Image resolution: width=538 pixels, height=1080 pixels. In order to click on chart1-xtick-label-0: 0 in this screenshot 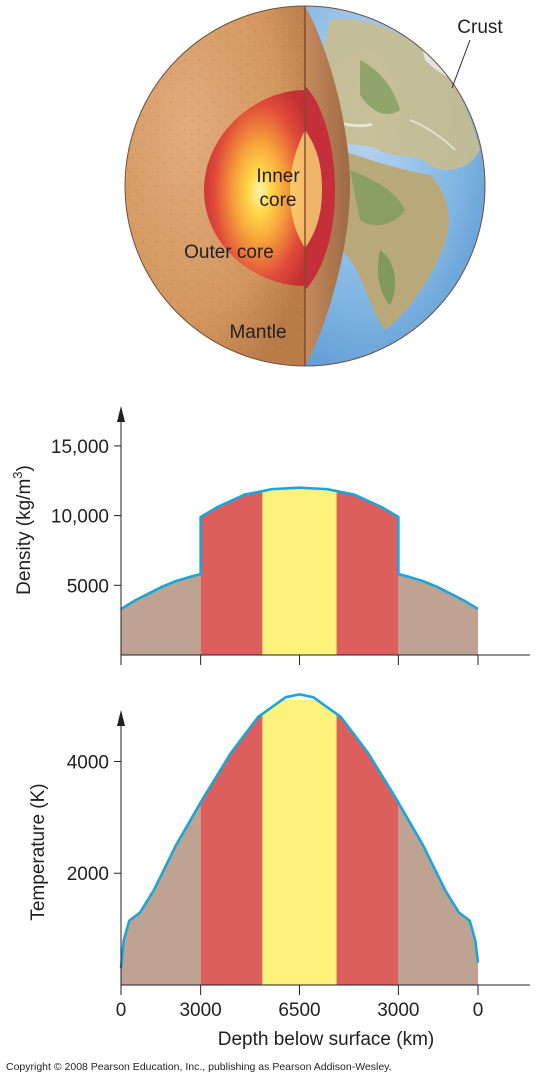, I will do `click(121, 1010)`.